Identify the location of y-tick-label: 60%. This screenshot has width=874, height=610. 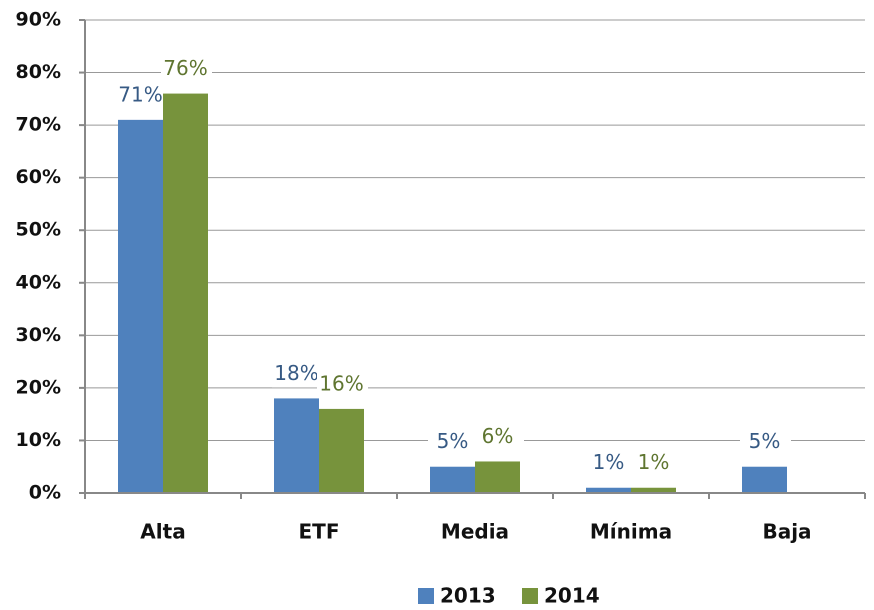
(38, 177).